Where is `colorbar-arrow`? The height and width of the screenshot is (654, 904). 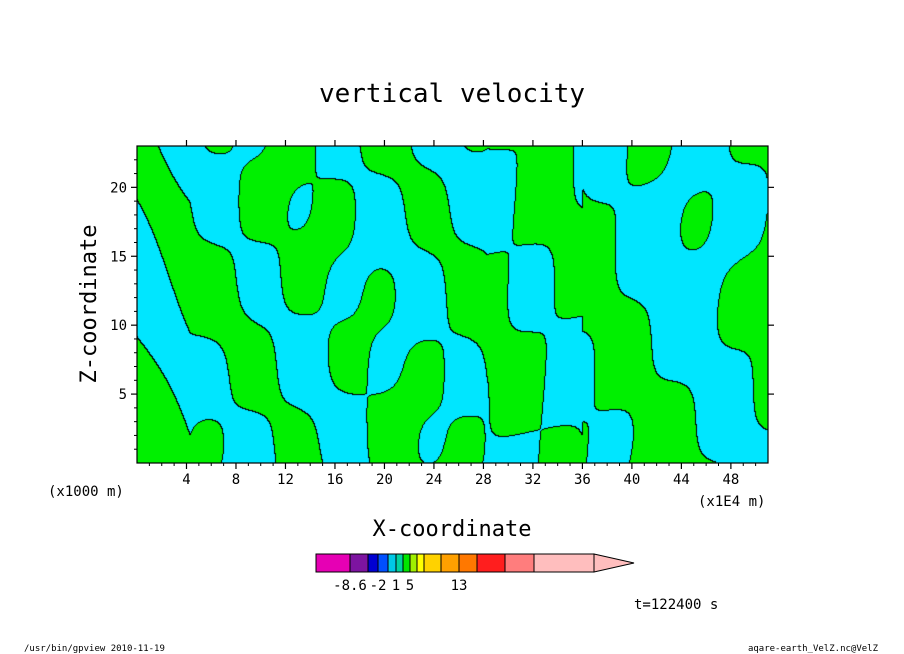
colorbar-arrow is located at coordinates (614, 563).